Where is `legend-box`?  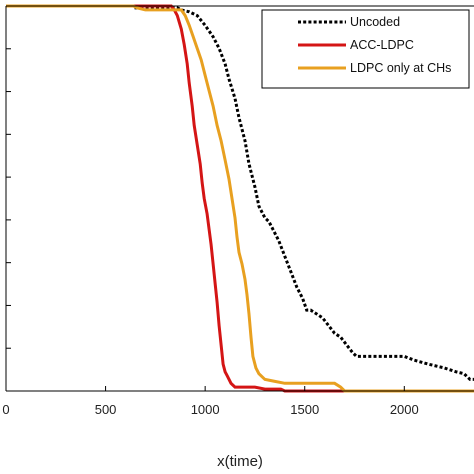 legend-box is located at coordinates (365, 49).